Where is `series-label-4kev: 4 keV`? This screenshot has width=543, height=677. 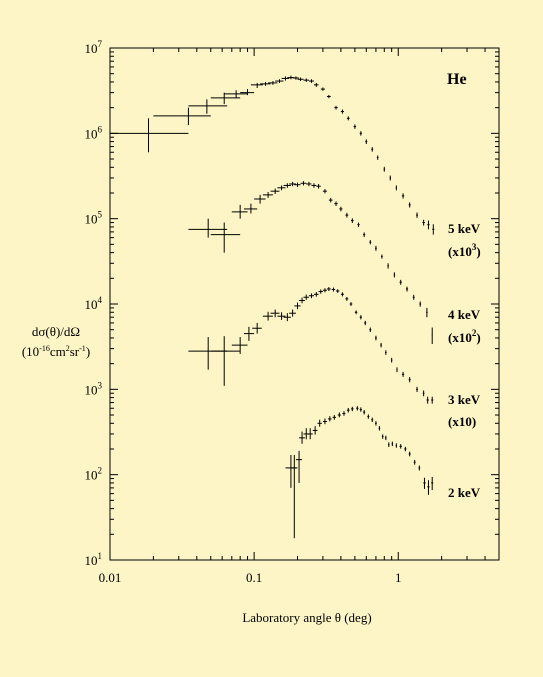 series-label-4kev: 4 keV is located at coordinates (464, 314).